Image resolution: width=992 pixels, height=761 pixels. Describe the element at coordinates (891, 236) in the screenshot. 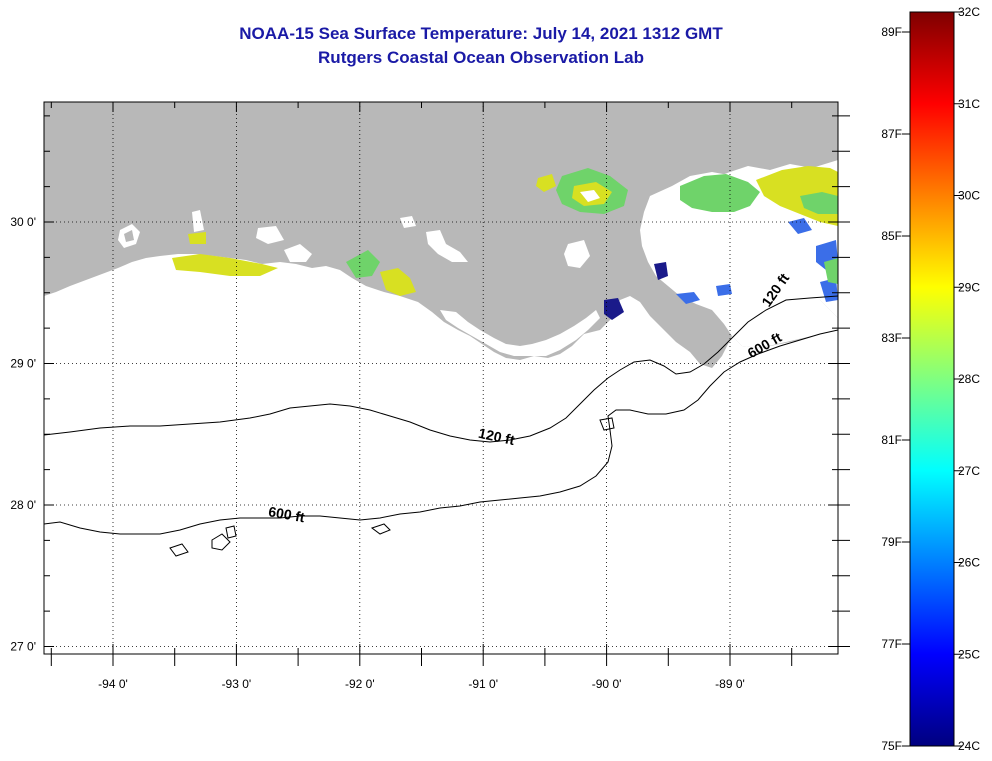

I see `colorbar-fahrenheit-label: 85F` at that location.